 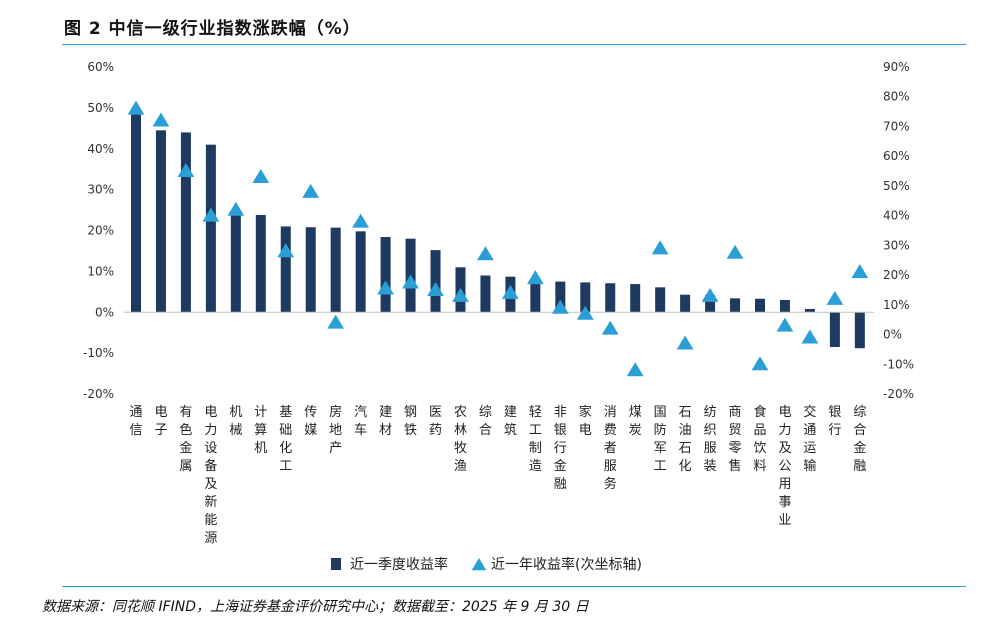 What do you see at coordinates (460, 439) in the screenshot?
I see `category-label: 农林牧渔` at bounding box center [460, 439].